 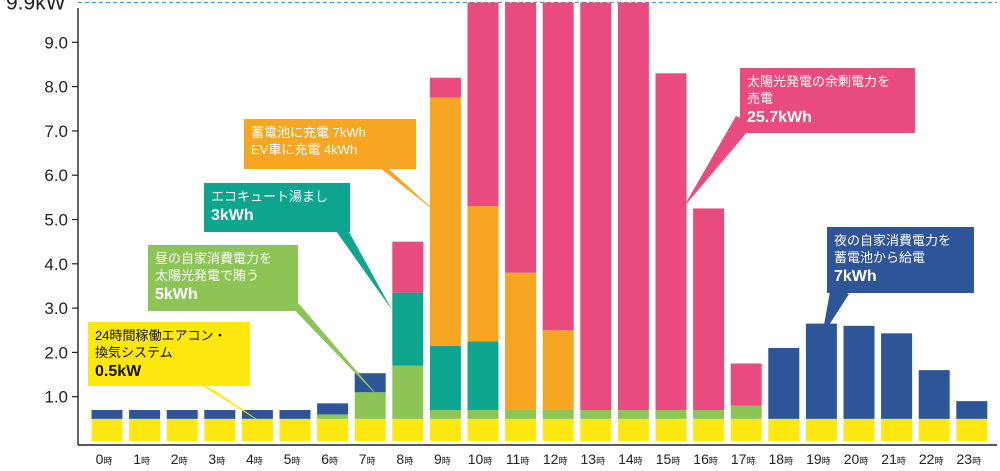 What do you see at coordinates (277, 207) in the screenshot?
I see `annotation-ecocute: エコキュート湯まし 3kWh` at bounding box center [277, 207].